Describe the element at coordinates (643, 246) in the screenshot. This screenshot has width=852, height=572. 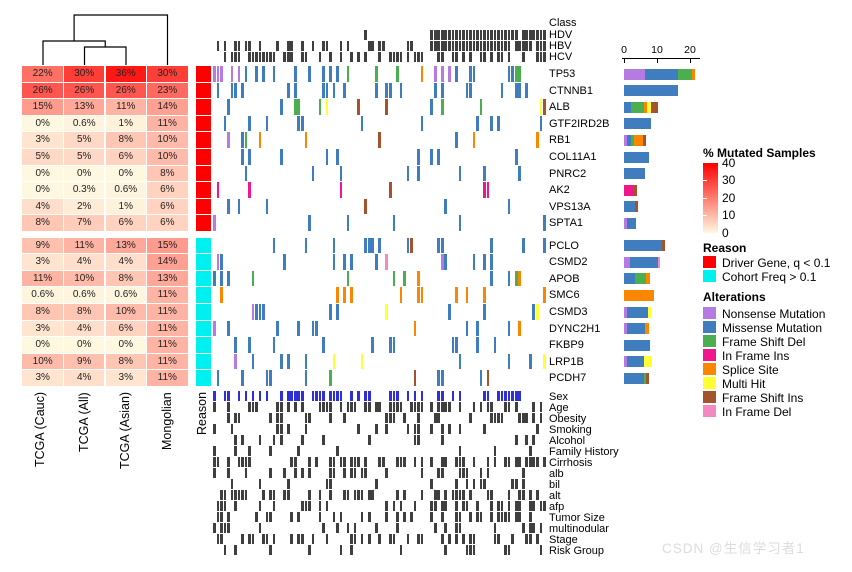
I see `bar-segment-missense` at that location.